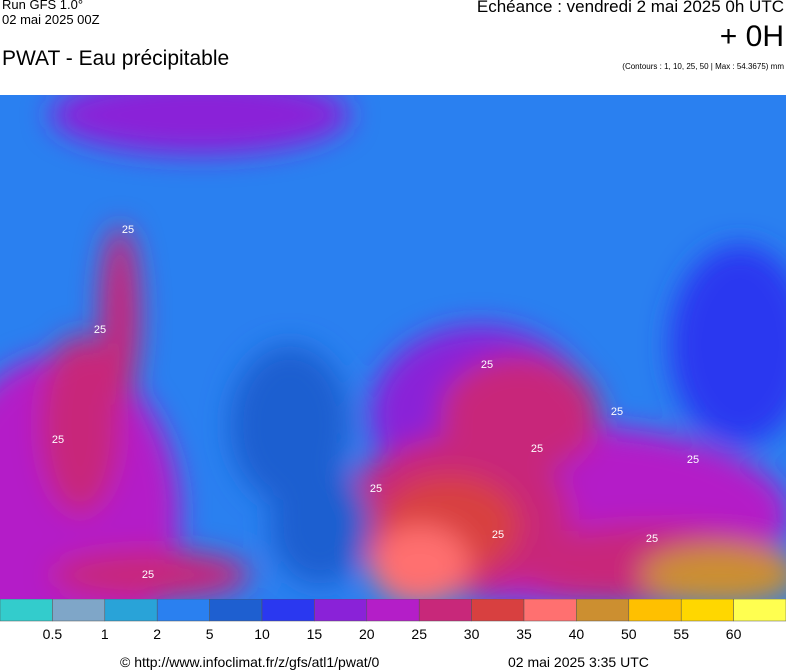 The image size is (786, 672). I want to click on legend: 0.5 1 2 5 10 15 20 25 30 35 40 50 55 60, so click(393, 620).